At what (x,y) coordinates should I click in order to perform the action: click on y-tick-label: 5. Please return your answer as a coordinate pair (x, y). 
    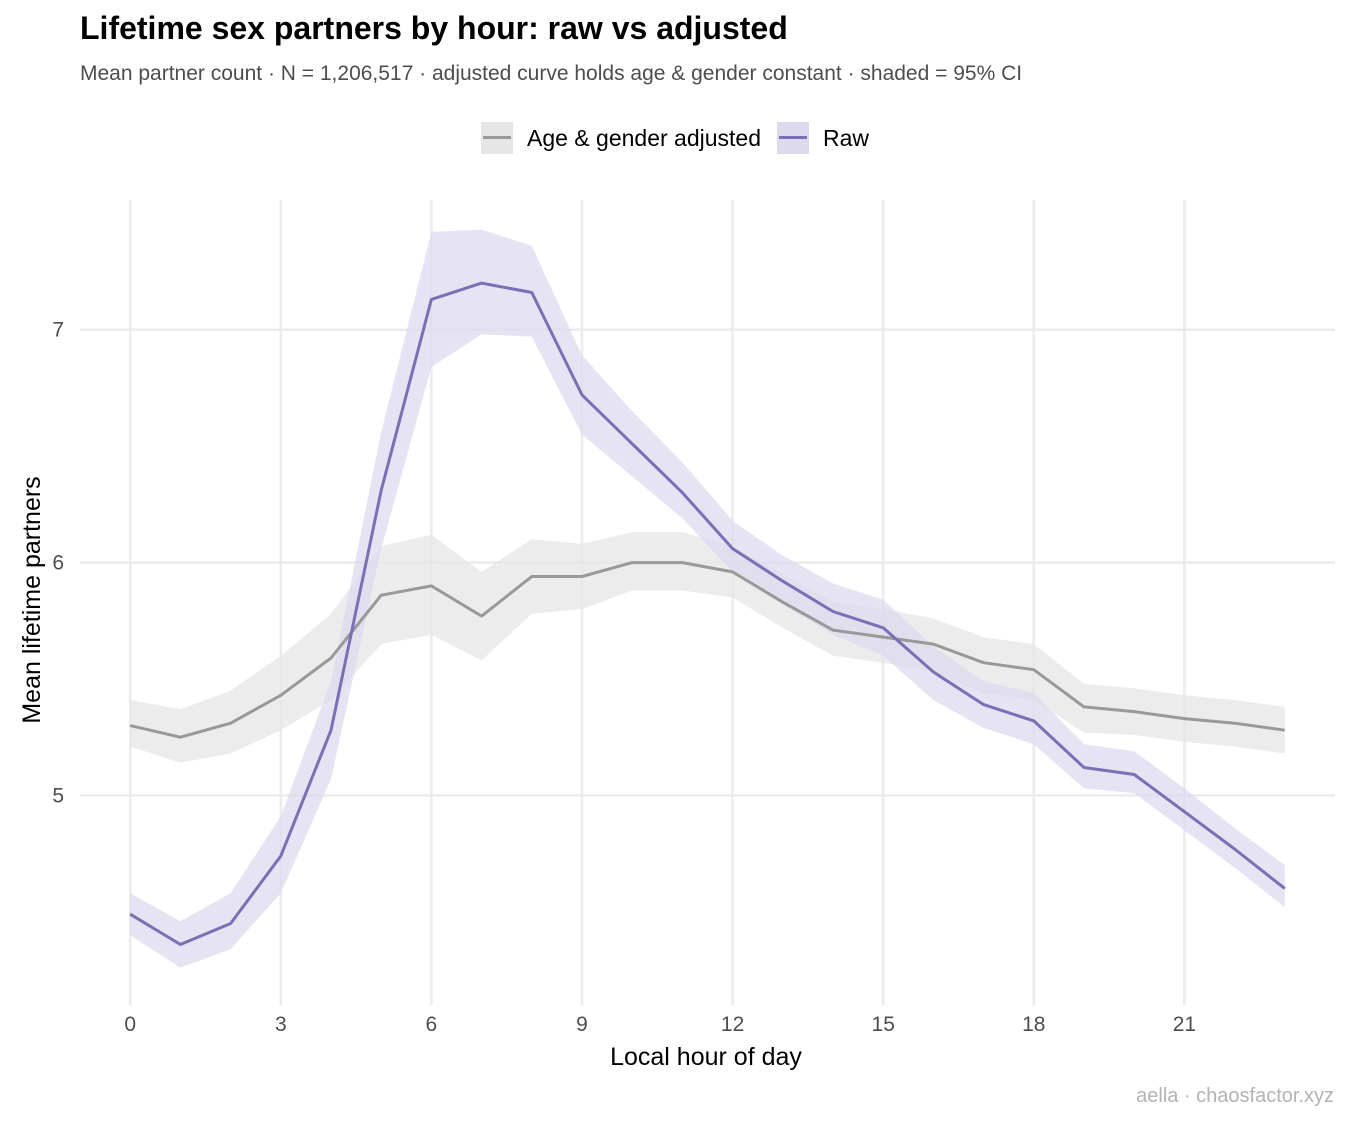
    Looking at the image, I should click on (58, 795).